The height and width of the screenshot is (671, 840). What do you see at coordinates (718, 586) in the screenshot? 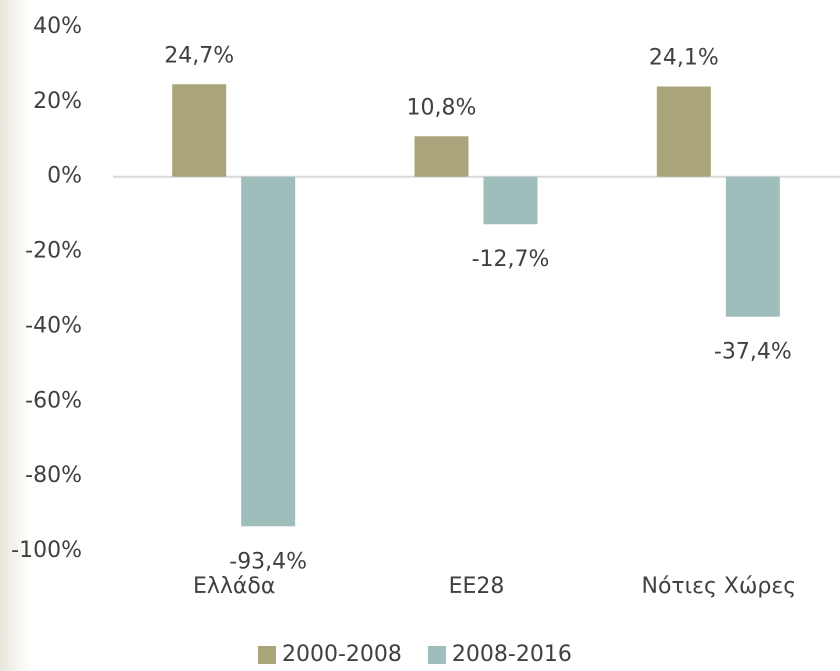
I see `x-tick-label: Νότιες Χώρες` at bounding box center [718, 586].